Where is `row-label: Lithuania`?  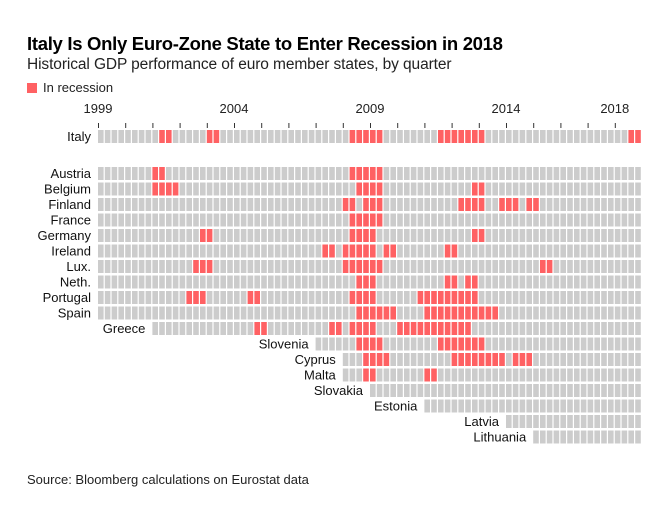 row-label: Lithuania is located at coordinates (500, 437).